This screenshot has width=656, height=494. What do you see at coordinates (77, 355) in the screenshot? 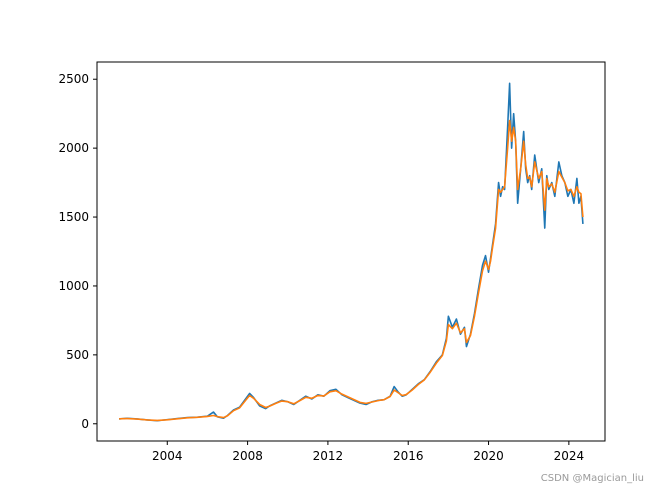
I see `y-tick-label: 500` at bounding box center [77, 355].